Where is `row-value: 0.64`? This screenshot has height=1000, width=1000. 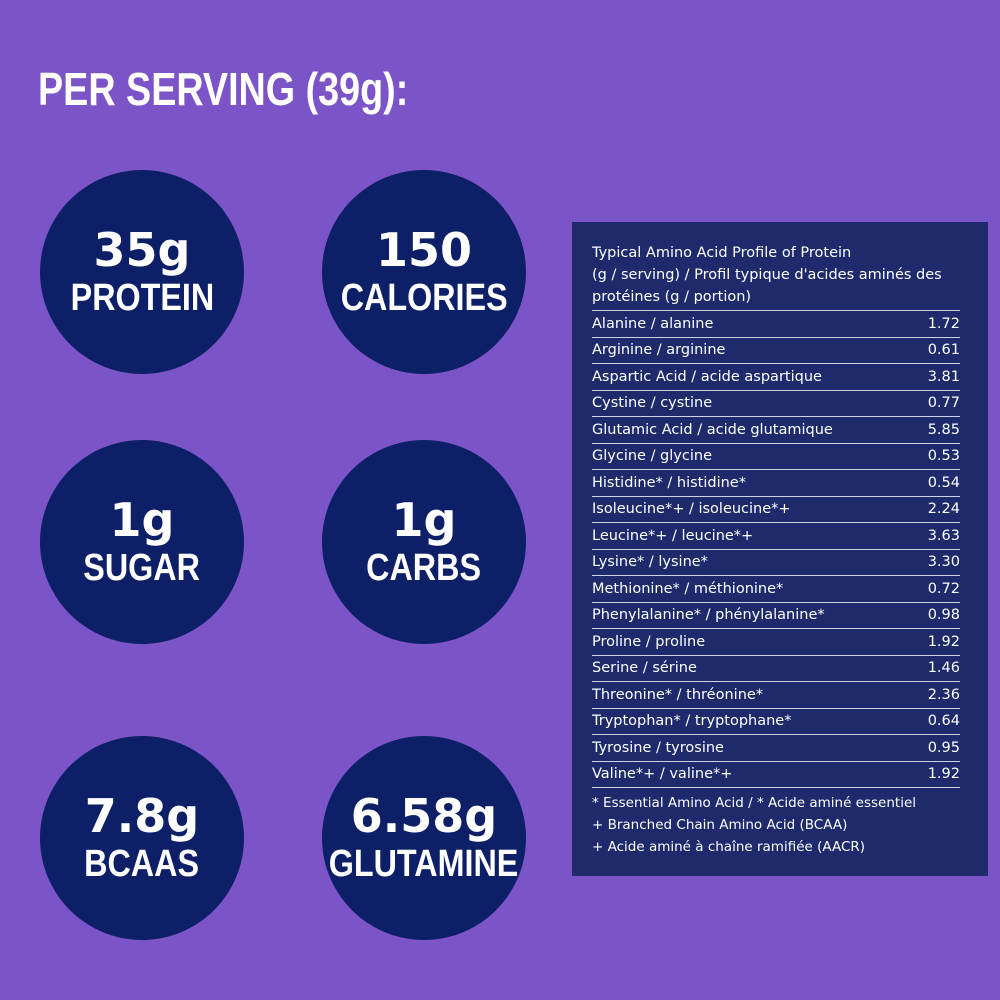
row-value: 0.64 is located at coordinates (943, 721).